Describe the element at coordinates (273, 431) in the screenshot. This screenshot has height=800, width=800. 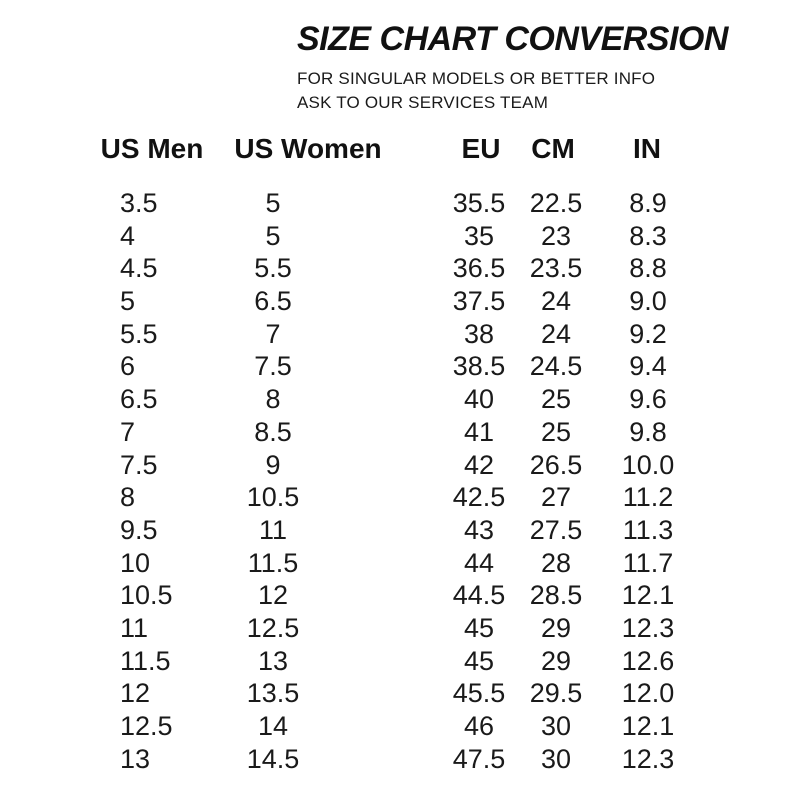
I see `cell-us-women: 8.5` at that location.